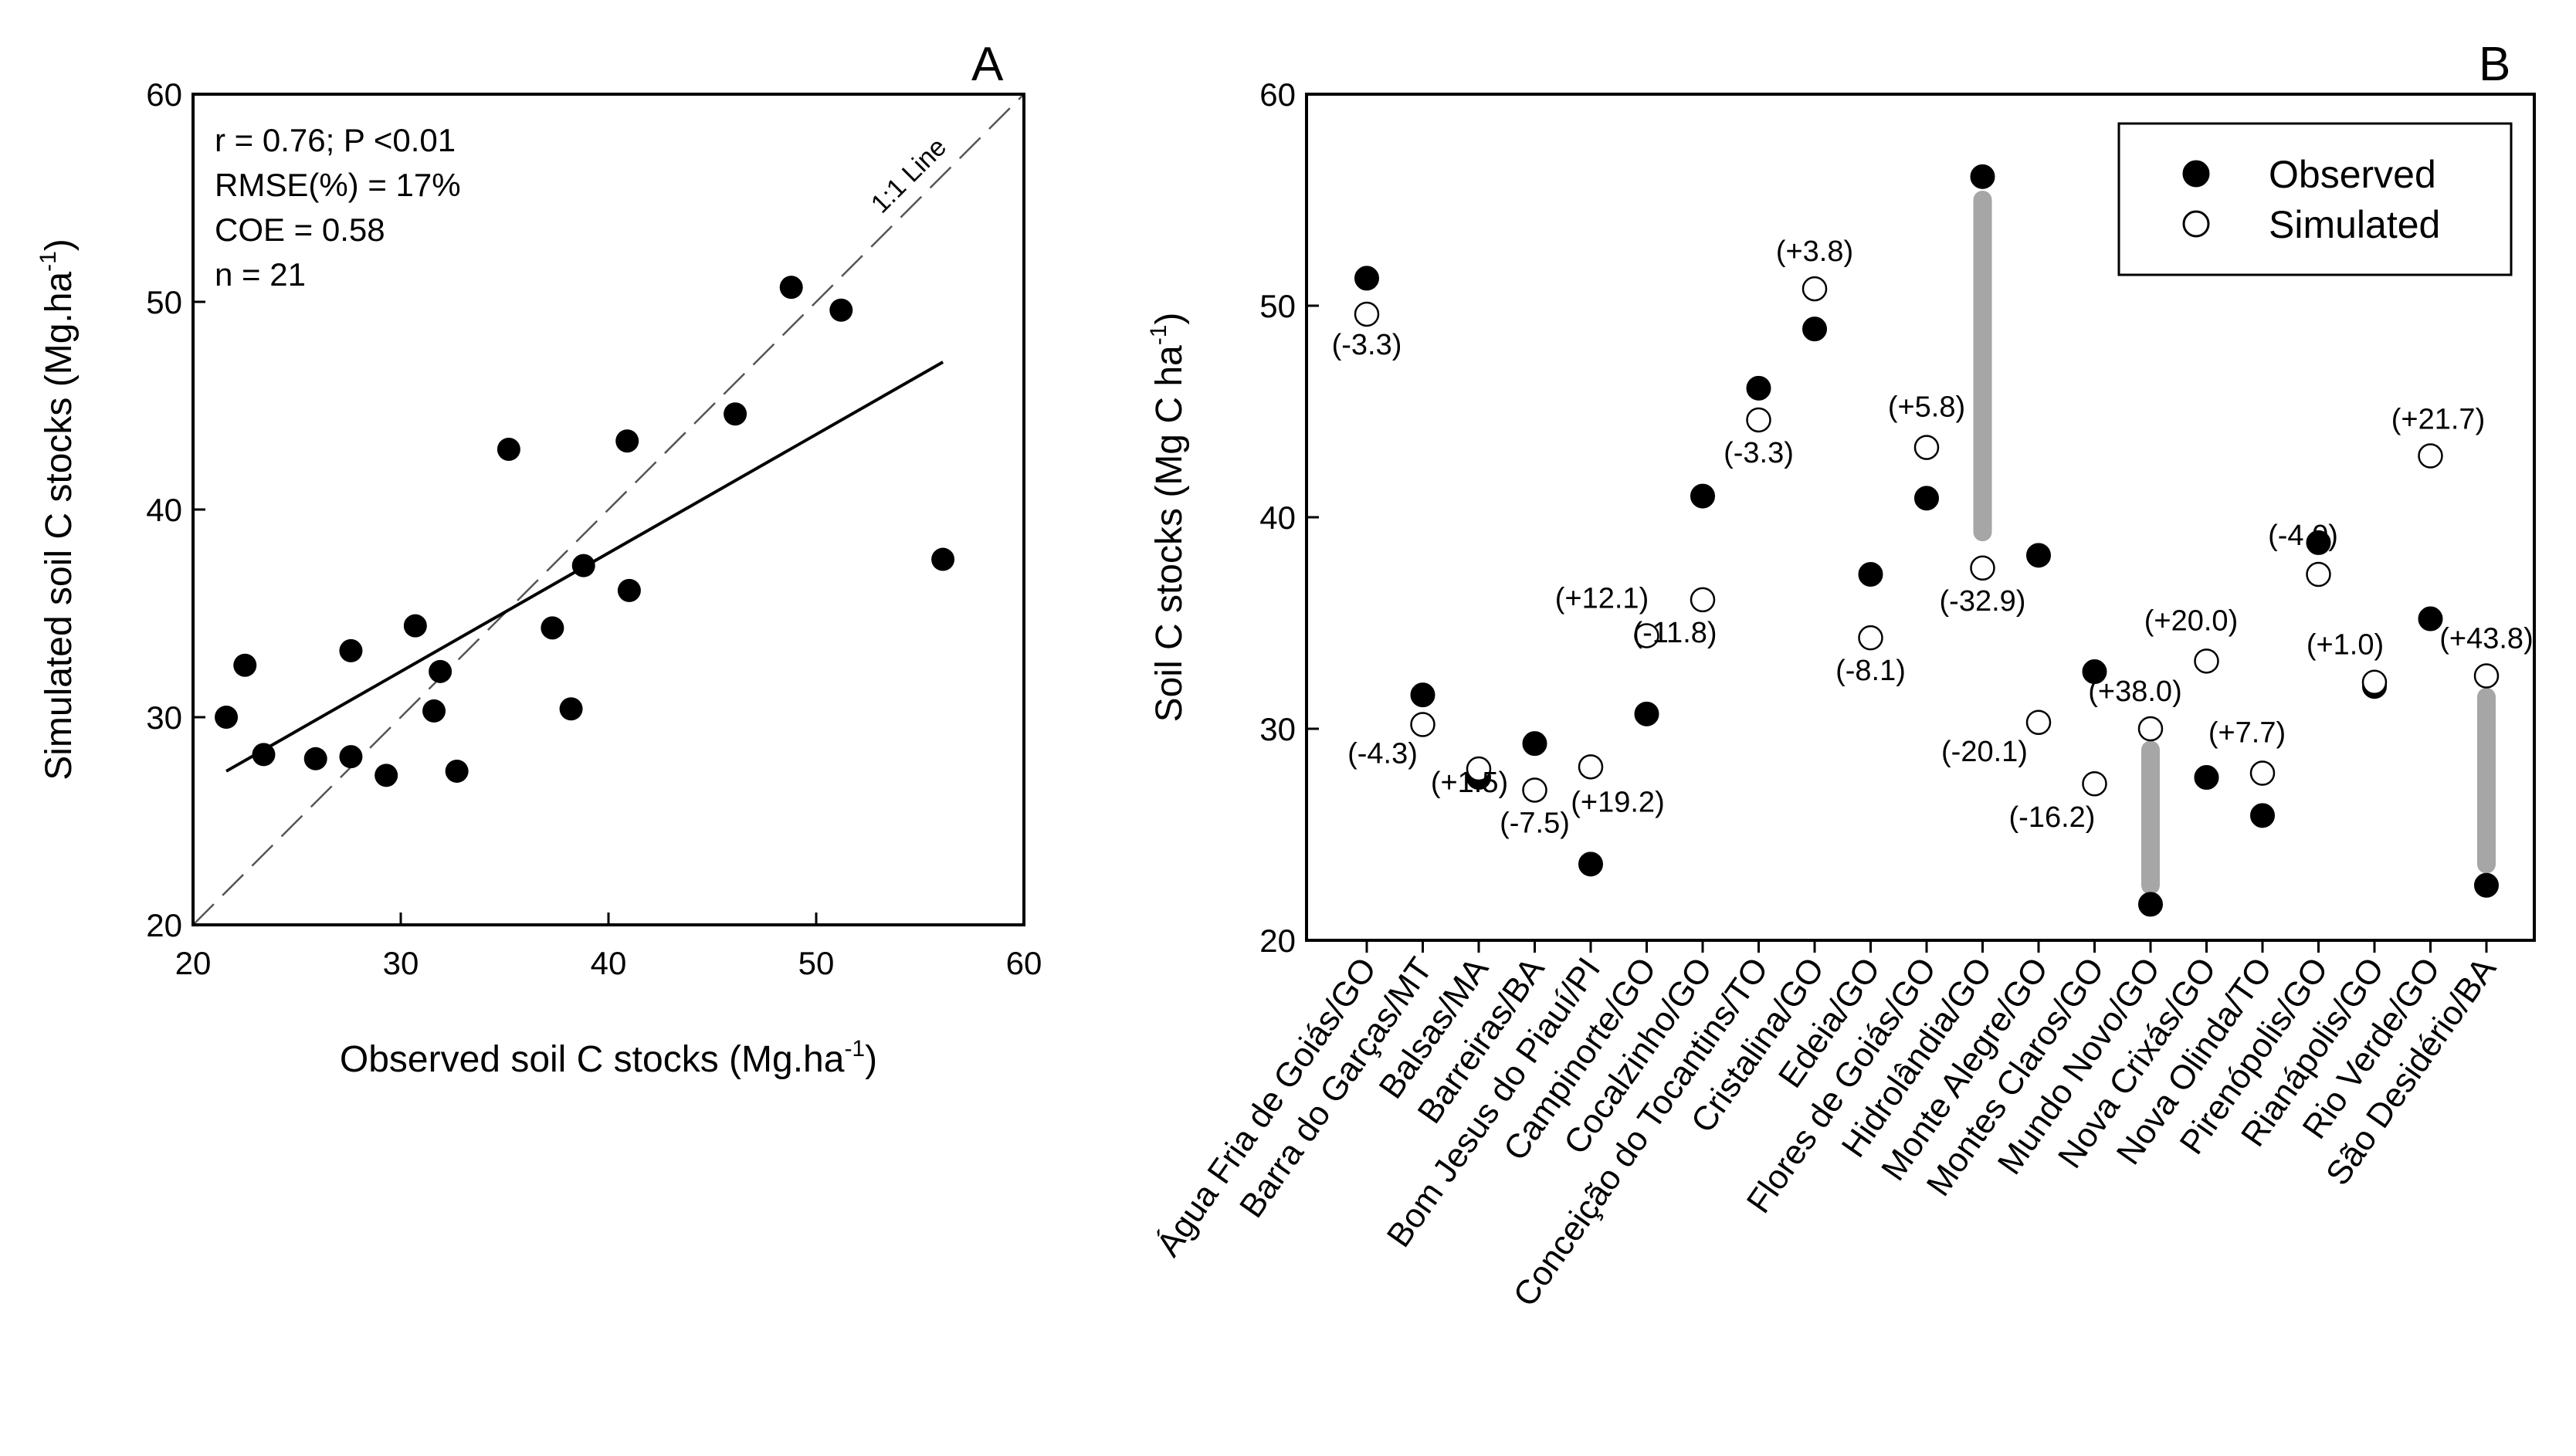 The width and height of the screenshot is (2576, 1456). I want to click on stat-coe: COE = 0.58, so click(300, 230).